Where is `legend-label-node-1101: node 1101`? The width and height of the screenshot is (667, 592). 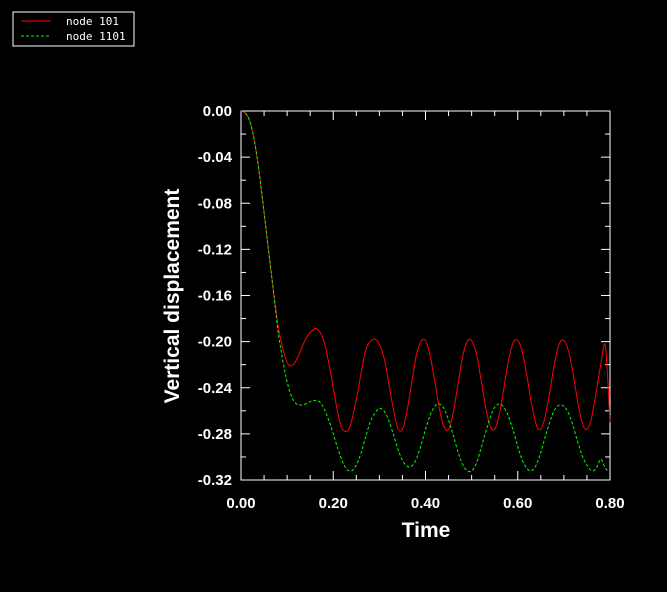
legend-label-node-1101: node 1101 is located at coordinates (96, 36).